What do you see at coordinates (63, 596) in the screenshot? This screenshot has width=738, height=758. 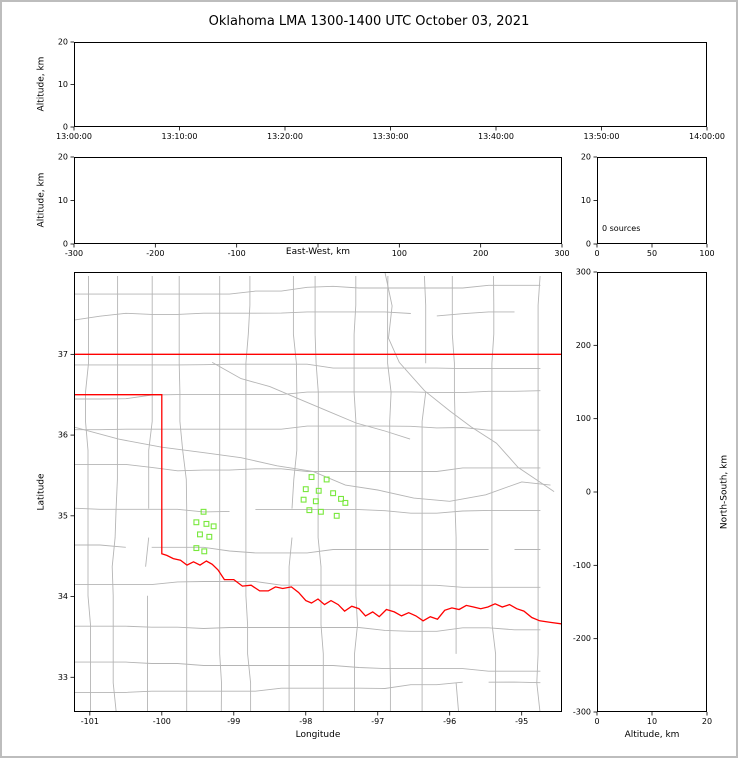 I see `y-tick-label: 34` at bounding box center [63, 596].